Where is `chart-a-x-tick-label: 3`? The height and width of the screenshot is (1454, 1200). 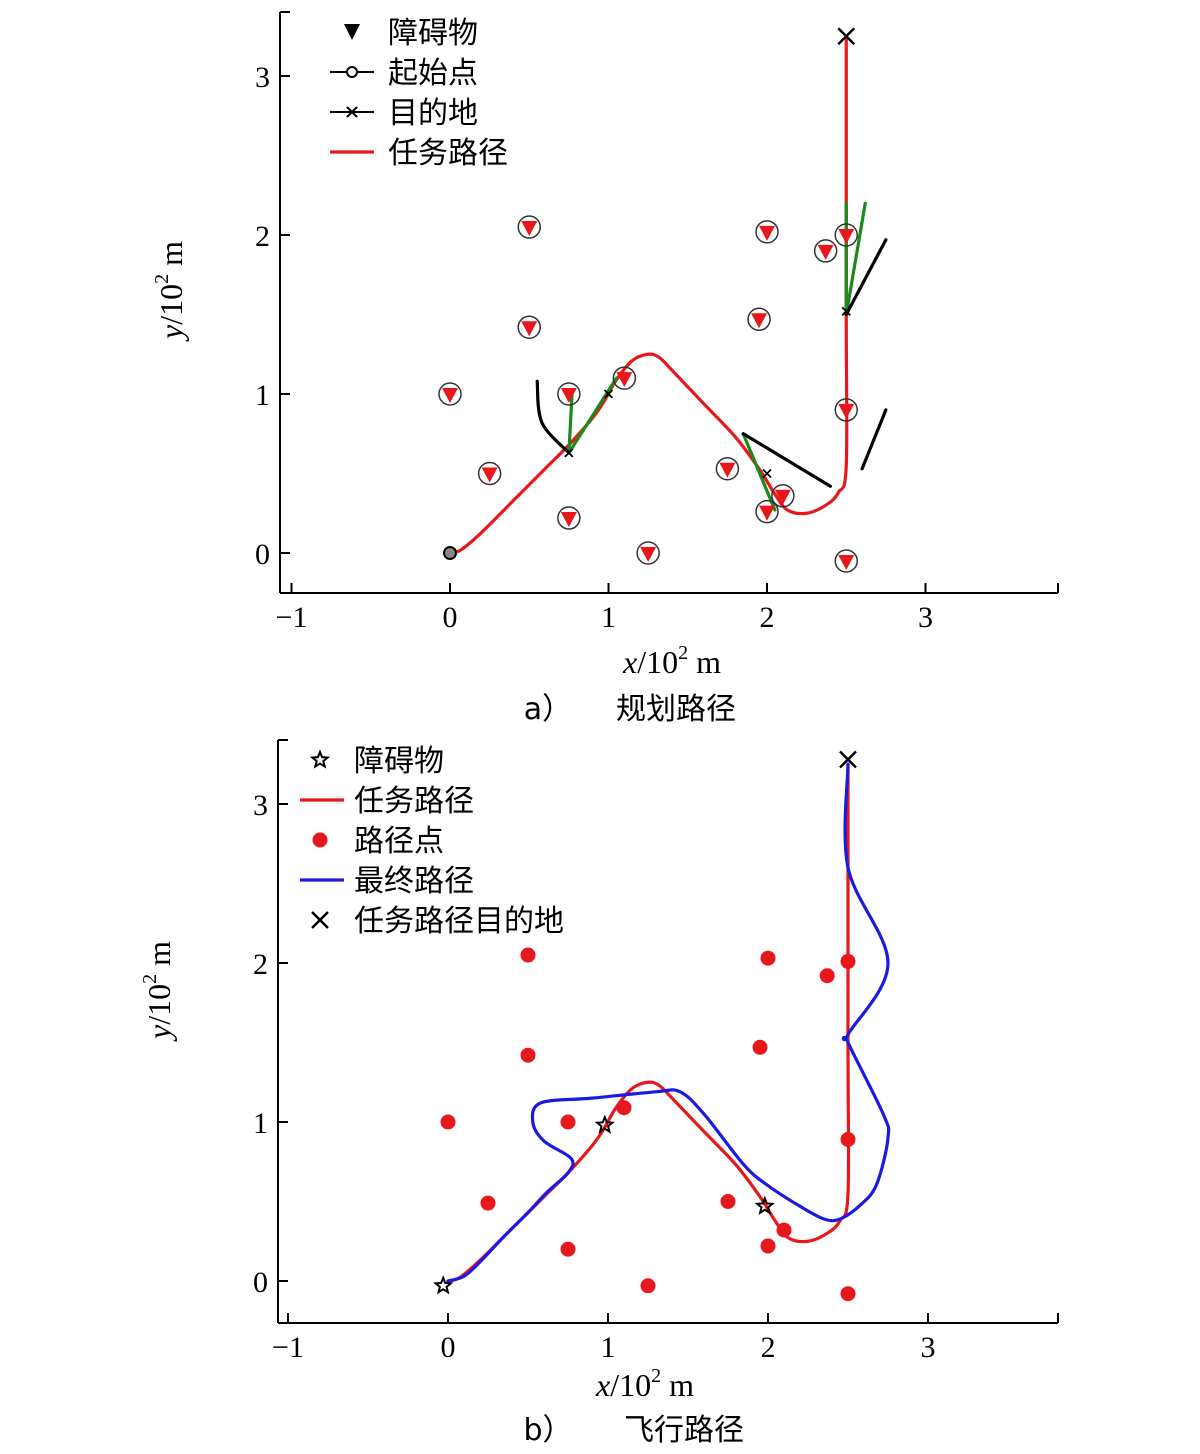
chart-a-x-tick-label: 3 is located at coordinates (925, 617).